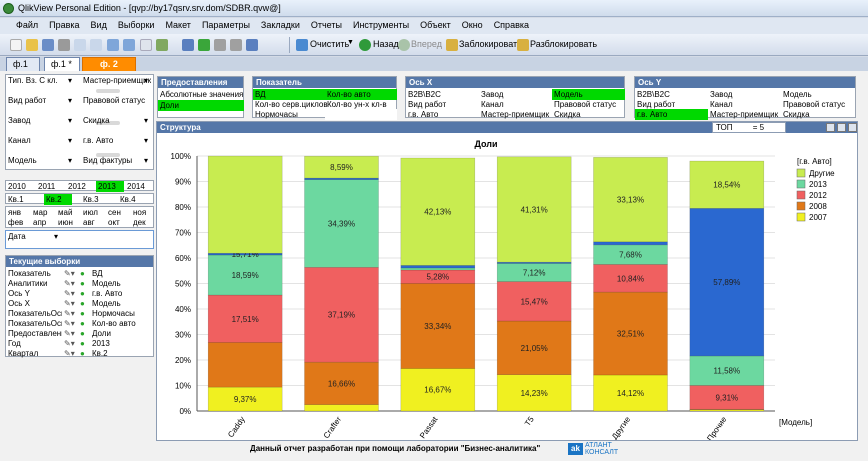 The width and height of the screenshot is (868, 461). What do you see at coordinates (797, 94) in the screenshot?
I see `list-item: Модель` at bounding box center [797, 94].